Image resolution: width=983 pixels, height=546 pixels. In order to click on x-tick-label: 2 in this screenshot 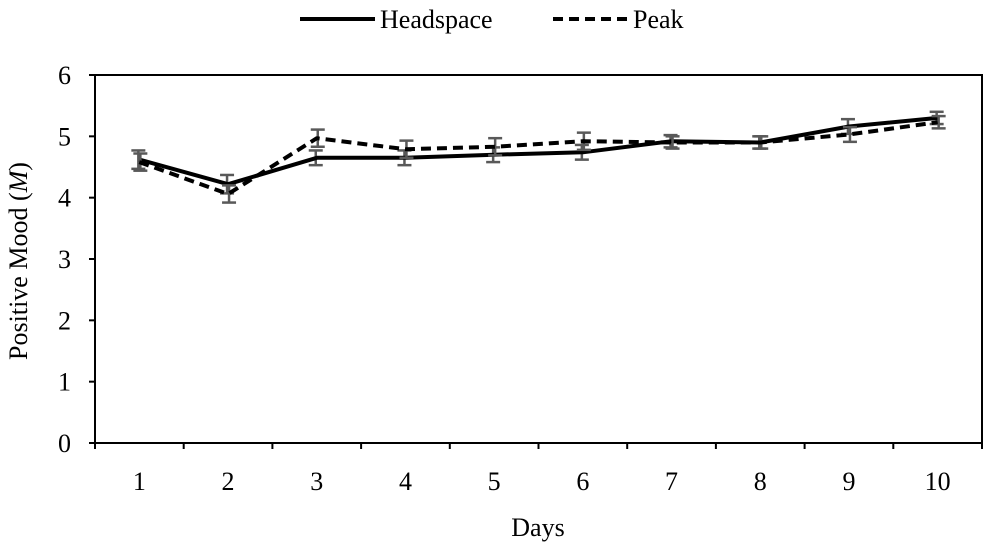, I will do `click(228, 481)`.